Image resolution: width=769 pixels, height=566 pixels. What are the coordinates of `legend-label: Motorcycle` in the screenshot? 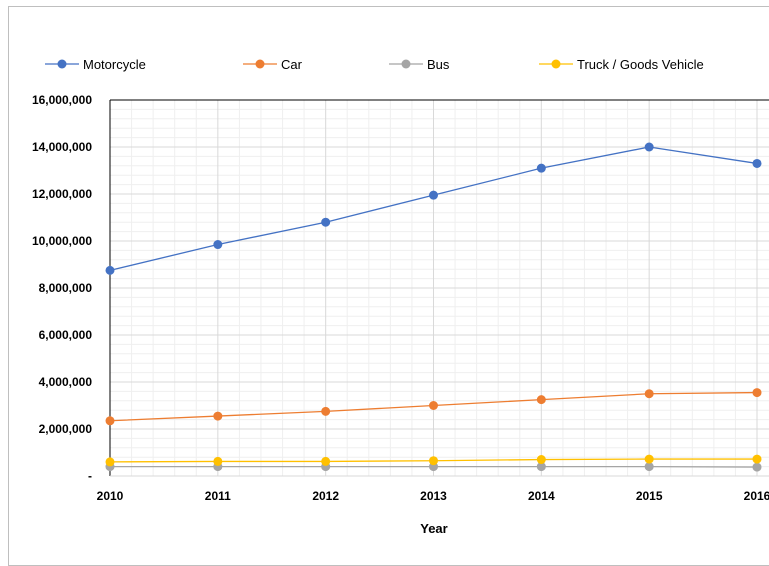 It's located at (114, 64).